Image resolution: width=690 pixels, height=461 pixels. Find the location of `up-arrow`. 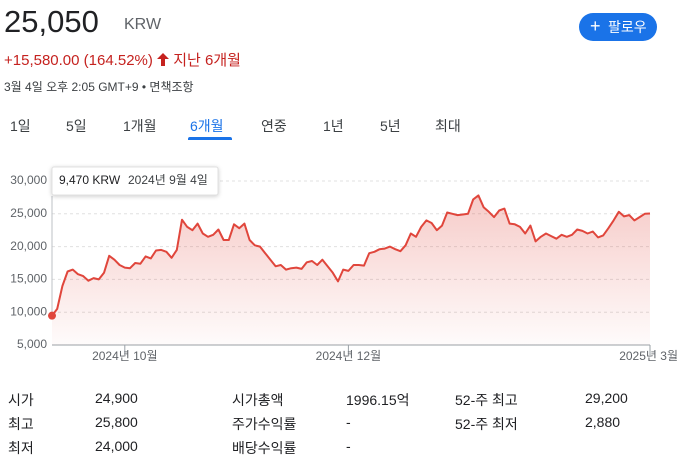

up-arrow is located at coordinates (163, 59).